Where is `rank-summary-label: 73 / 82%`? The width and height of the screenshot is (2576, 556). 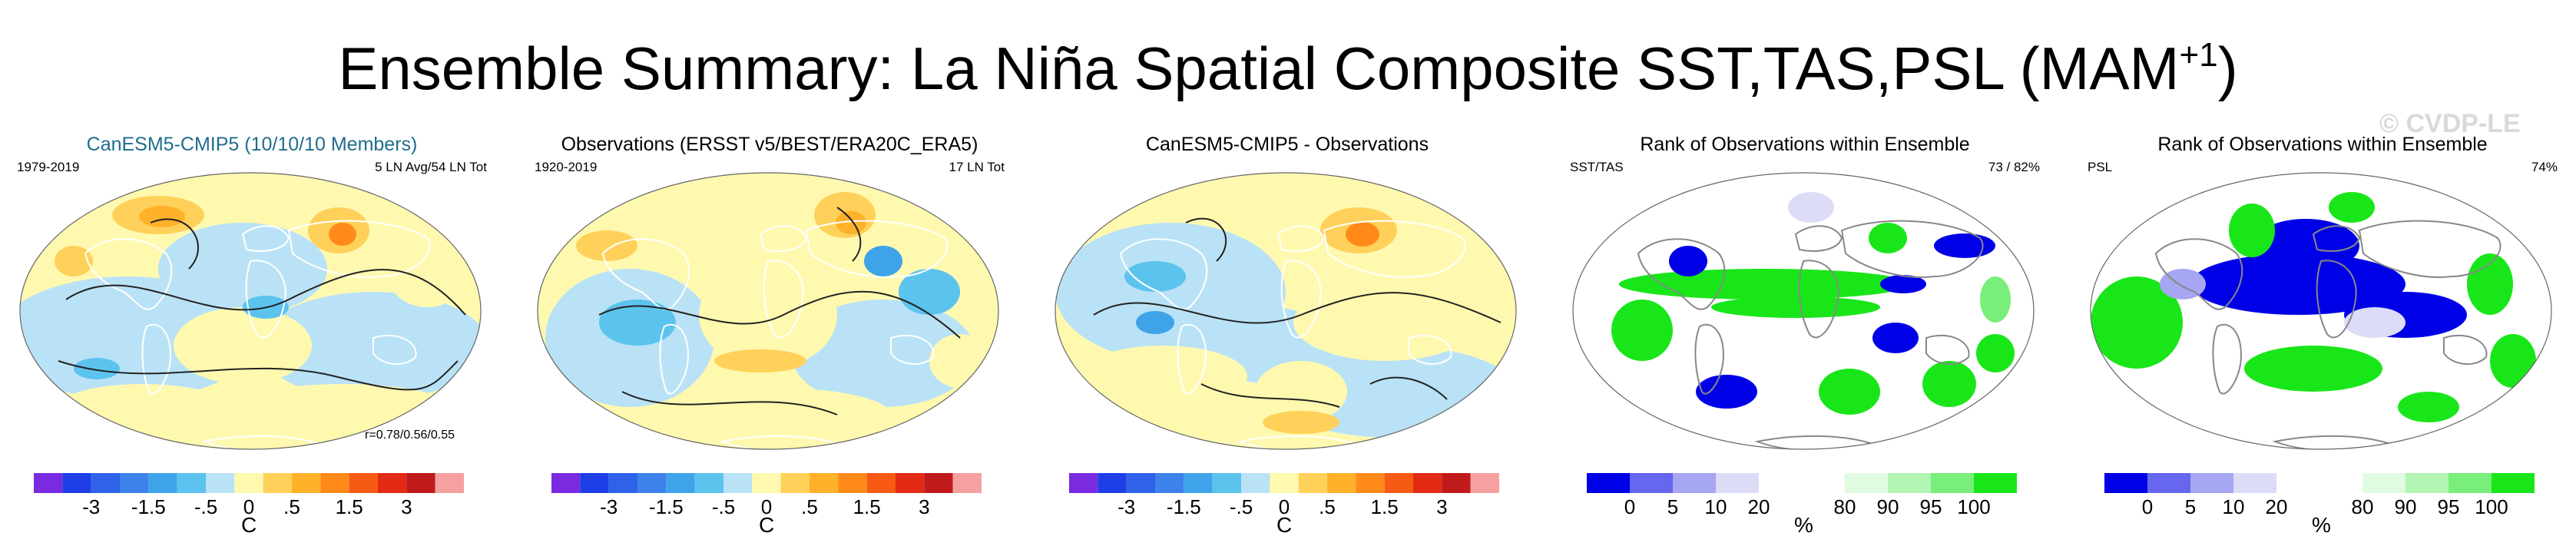
rank-summary-label: 73 / 82% is located at coordinates (2014, 167).